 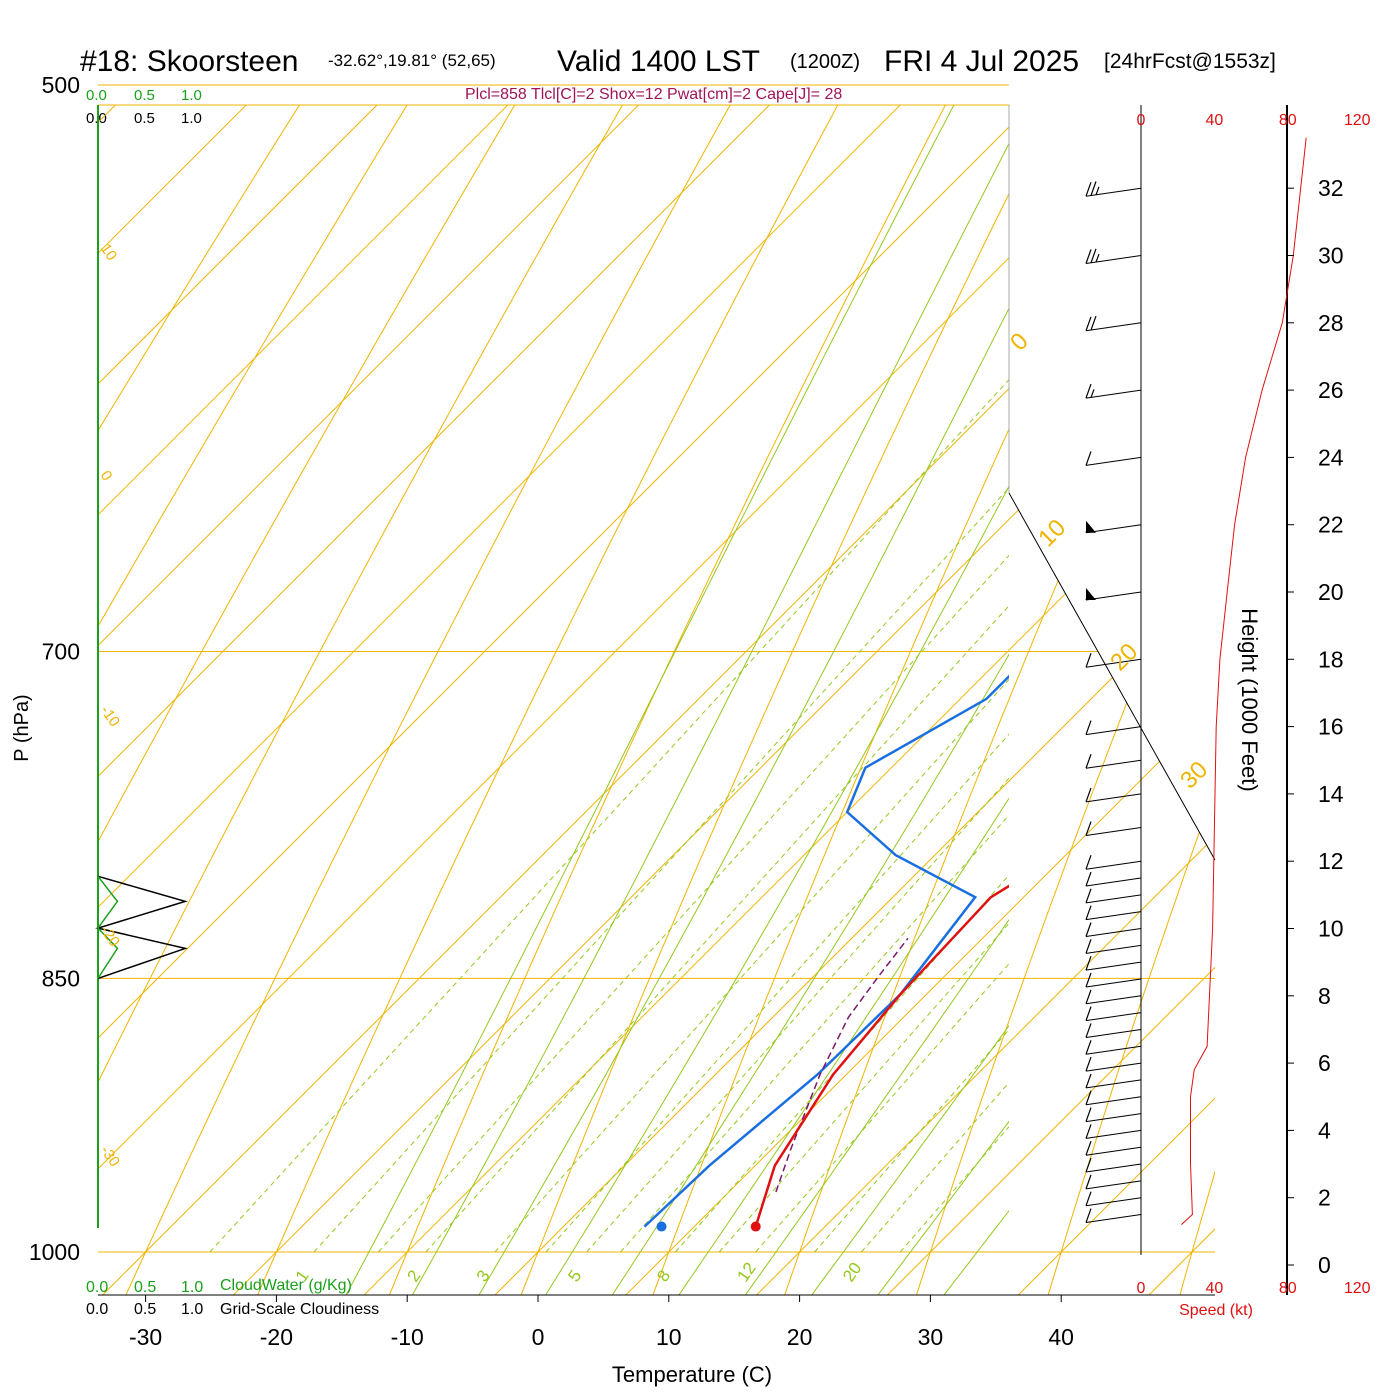 I want to click on height-axis-title: Height (1000 Feet), so click(x=1249, y=699).